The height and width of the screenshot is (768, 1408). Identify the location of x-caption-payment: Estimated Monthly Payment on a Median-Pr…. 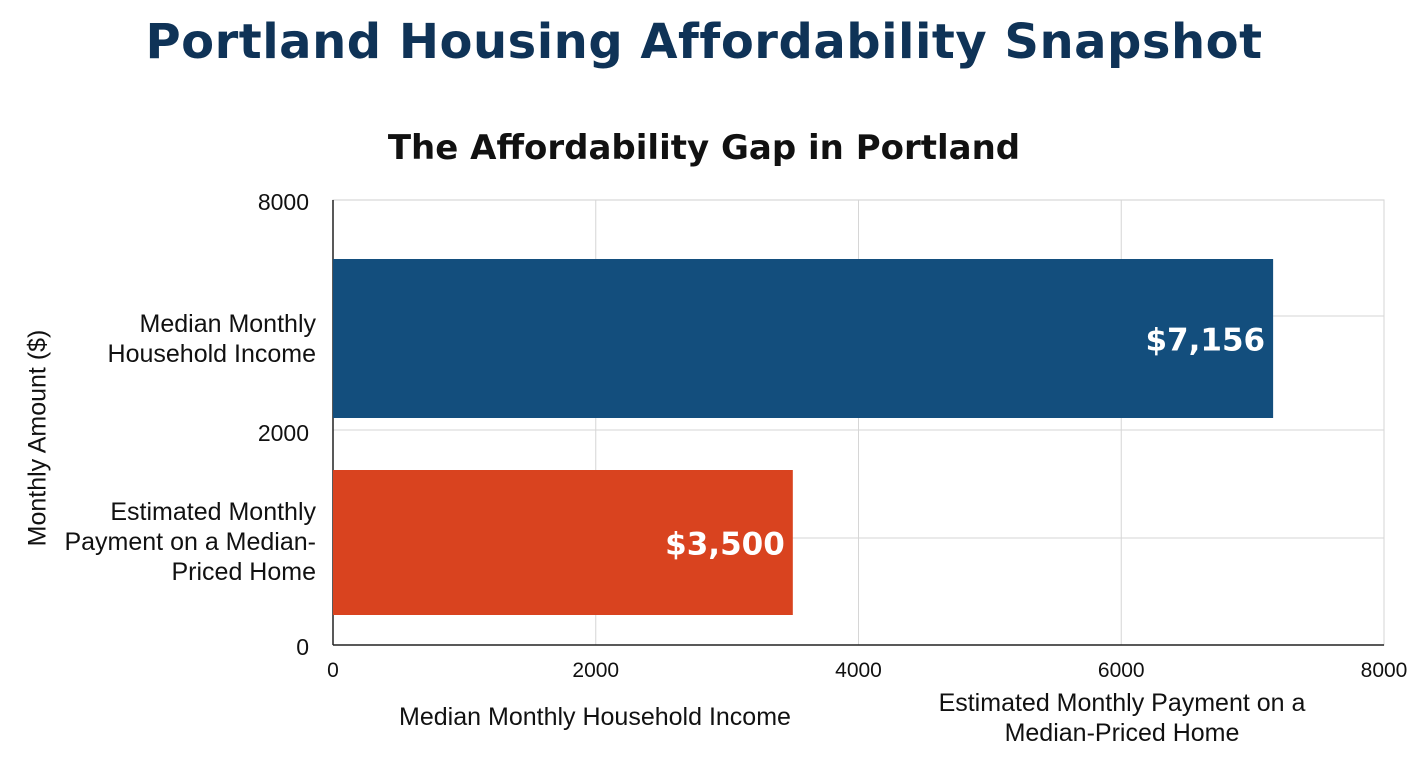
(1122, 718).